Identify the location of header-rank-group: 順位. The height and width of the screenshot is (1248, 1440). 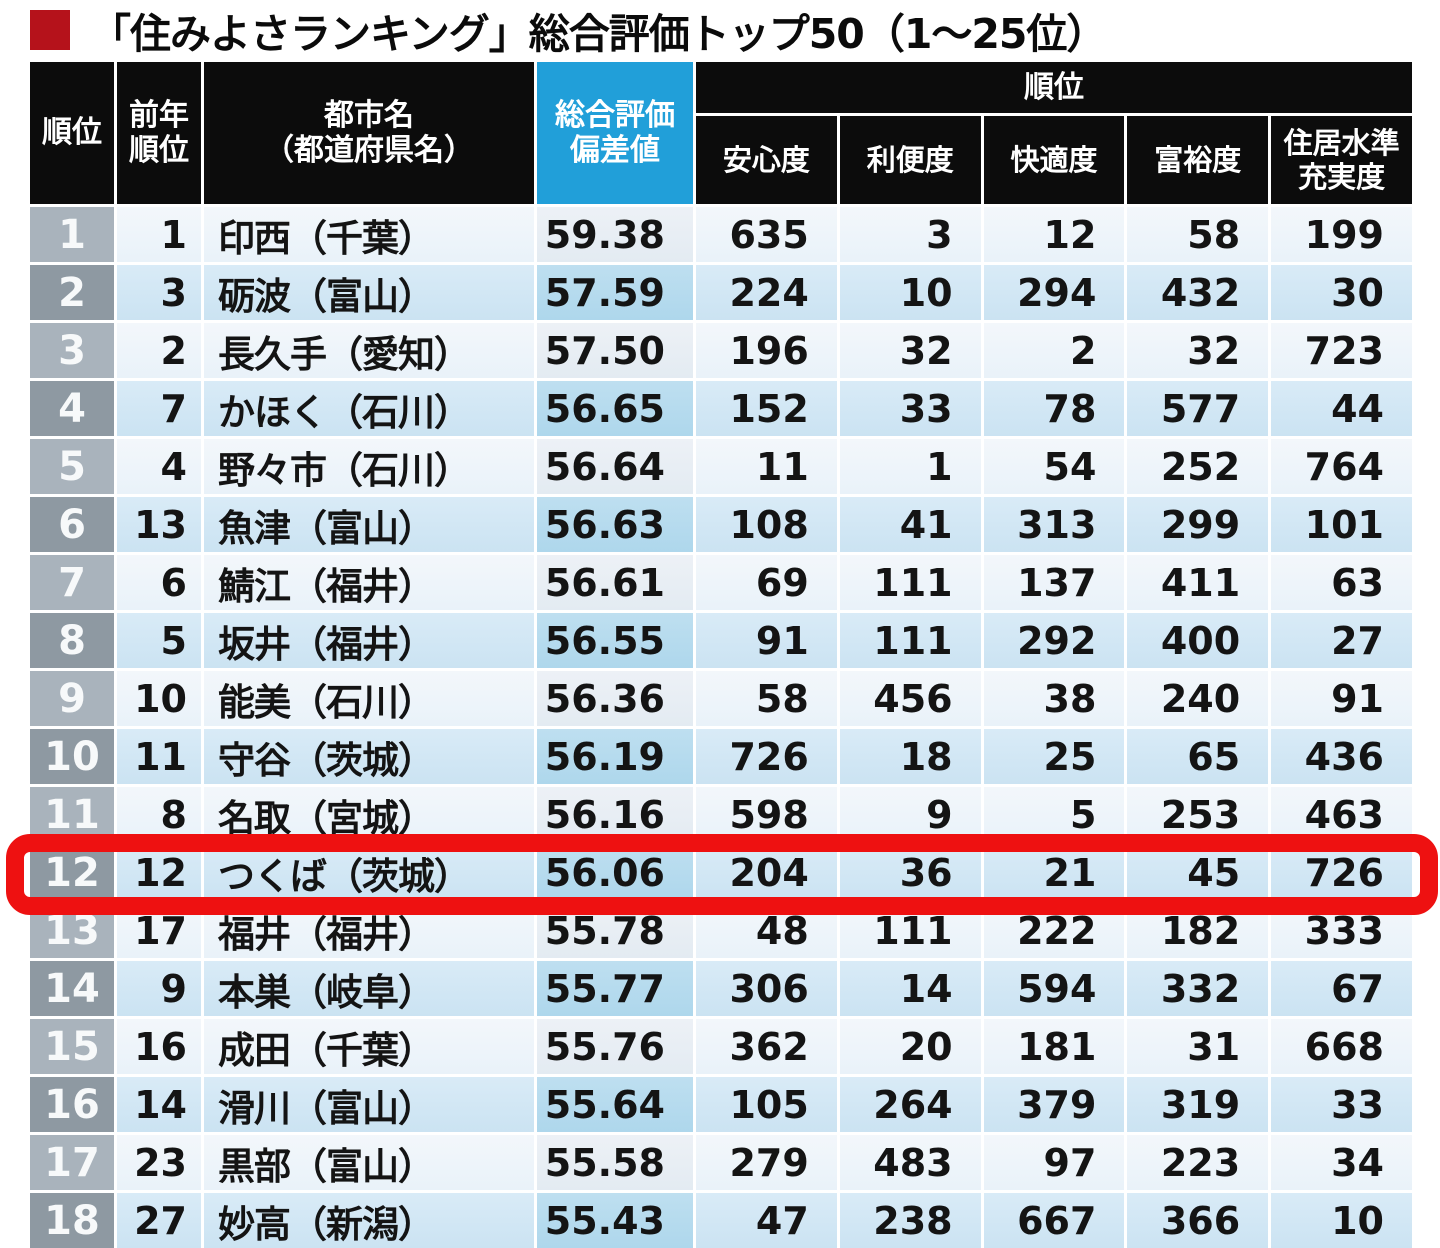
(1054, 87).